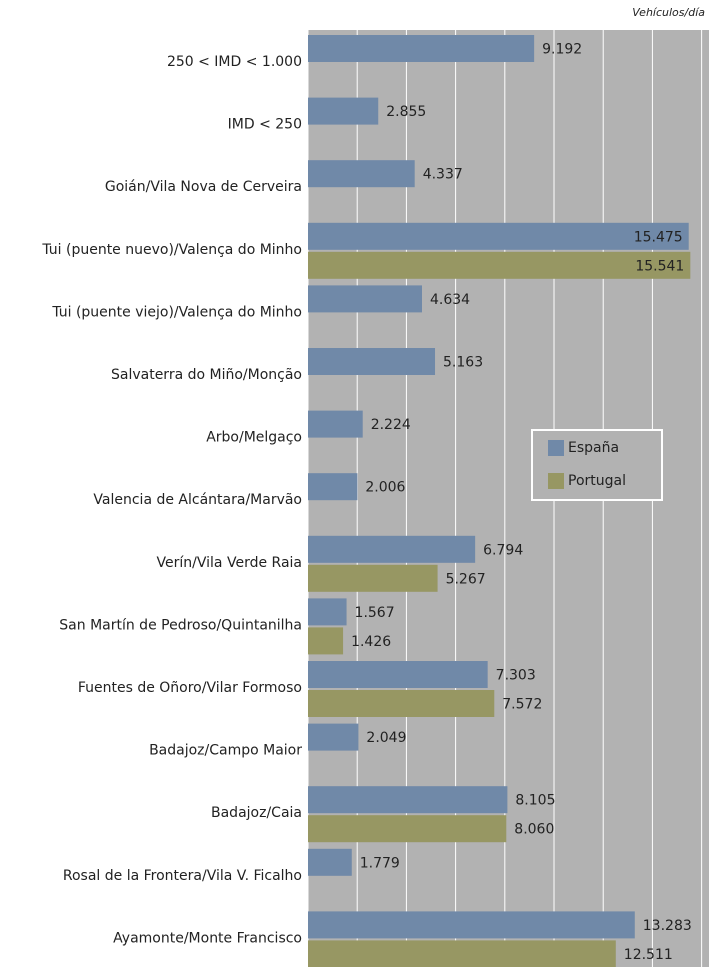 The width and height of the screenshot is (709, 967). What do you see at coordinates (203, 187) in the screenshot?
I see `category-label: Goián/Vila Nova de Cerveira` at bounding box center [203, 187].